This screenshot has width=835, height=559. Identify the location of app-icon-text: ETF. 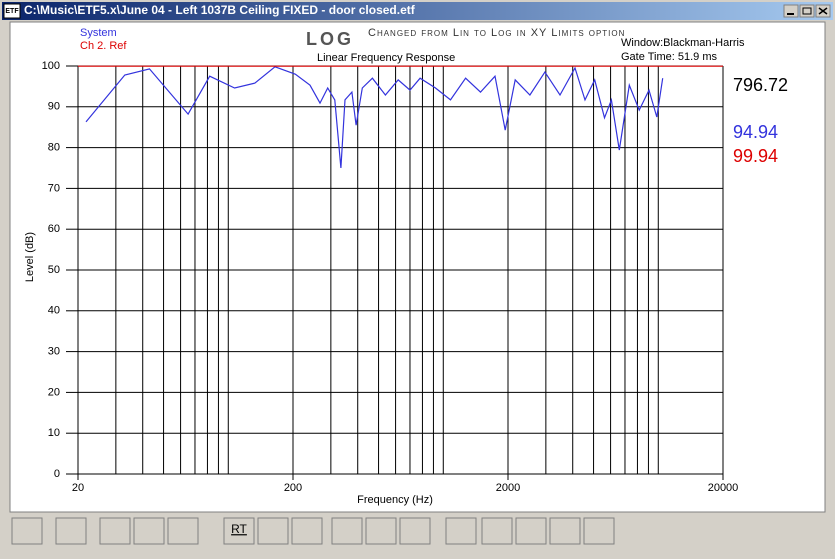
(12, 11).